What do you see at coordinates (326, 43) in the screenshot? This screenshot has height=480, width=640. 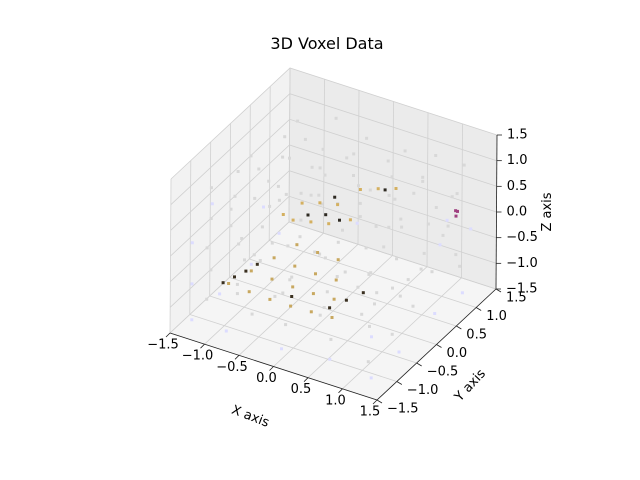 I see `chart-title: 3D Voxel Data` at bounding box center [326, 43].